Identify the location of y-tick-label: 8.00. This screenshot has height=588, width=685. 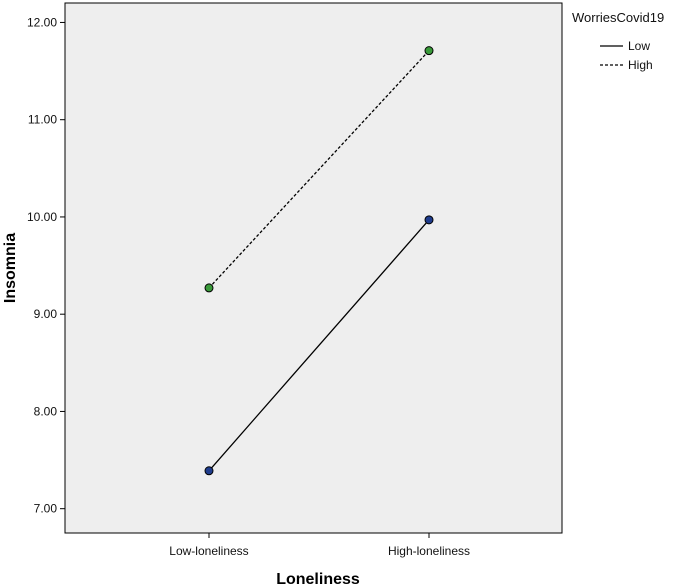
(46, 411).